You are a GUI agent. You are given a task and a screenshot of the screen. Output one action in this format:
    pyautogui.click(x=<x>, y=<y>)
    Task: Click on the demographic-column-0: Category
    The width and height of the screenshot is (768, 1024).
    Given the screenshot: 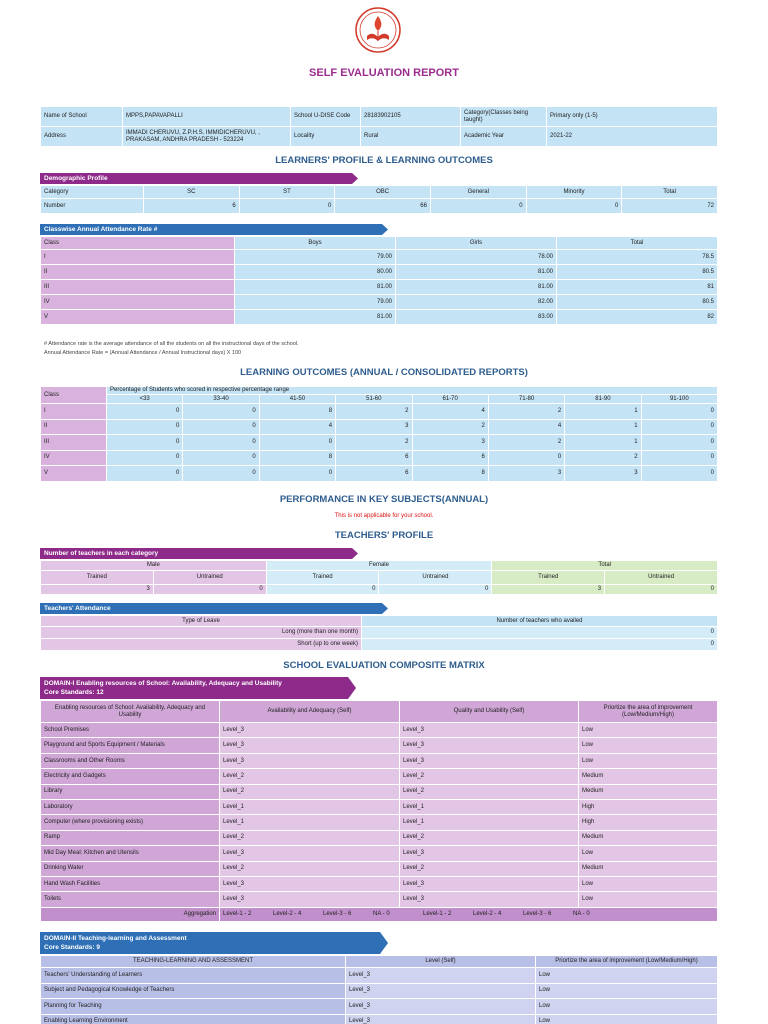 What is the action you would take?
    pyautogui.click(x=92, y=192)
    